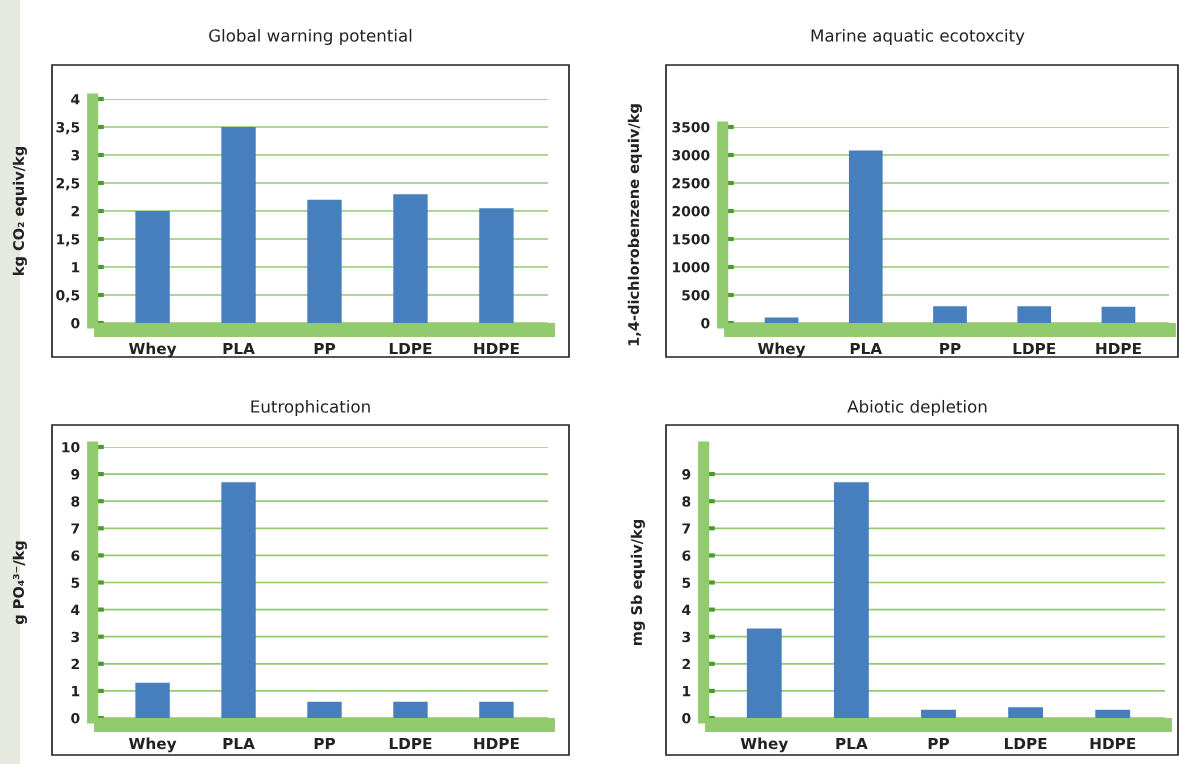  I want to click on y-tick-label: 3,5, so click(68, 128).